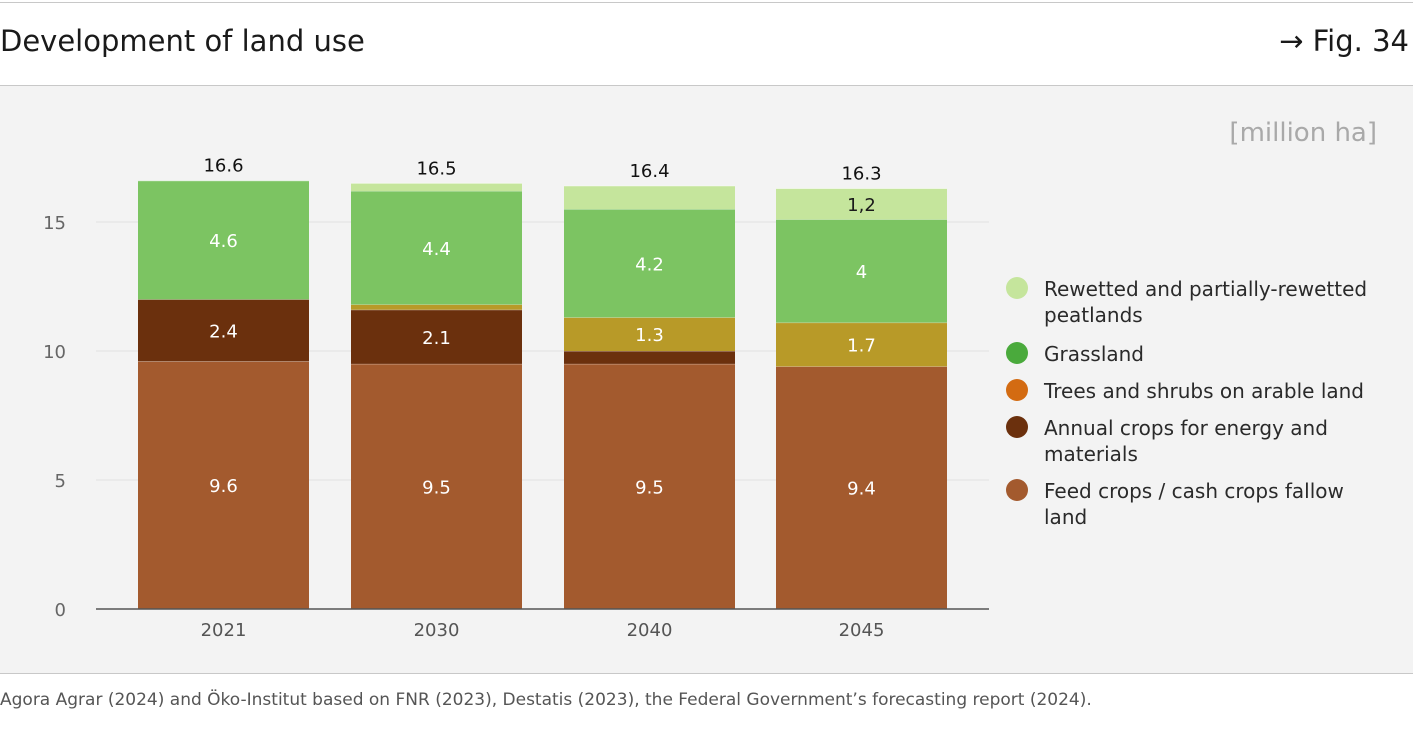  I want to click on data-label: 1.7, so click(861, 346).